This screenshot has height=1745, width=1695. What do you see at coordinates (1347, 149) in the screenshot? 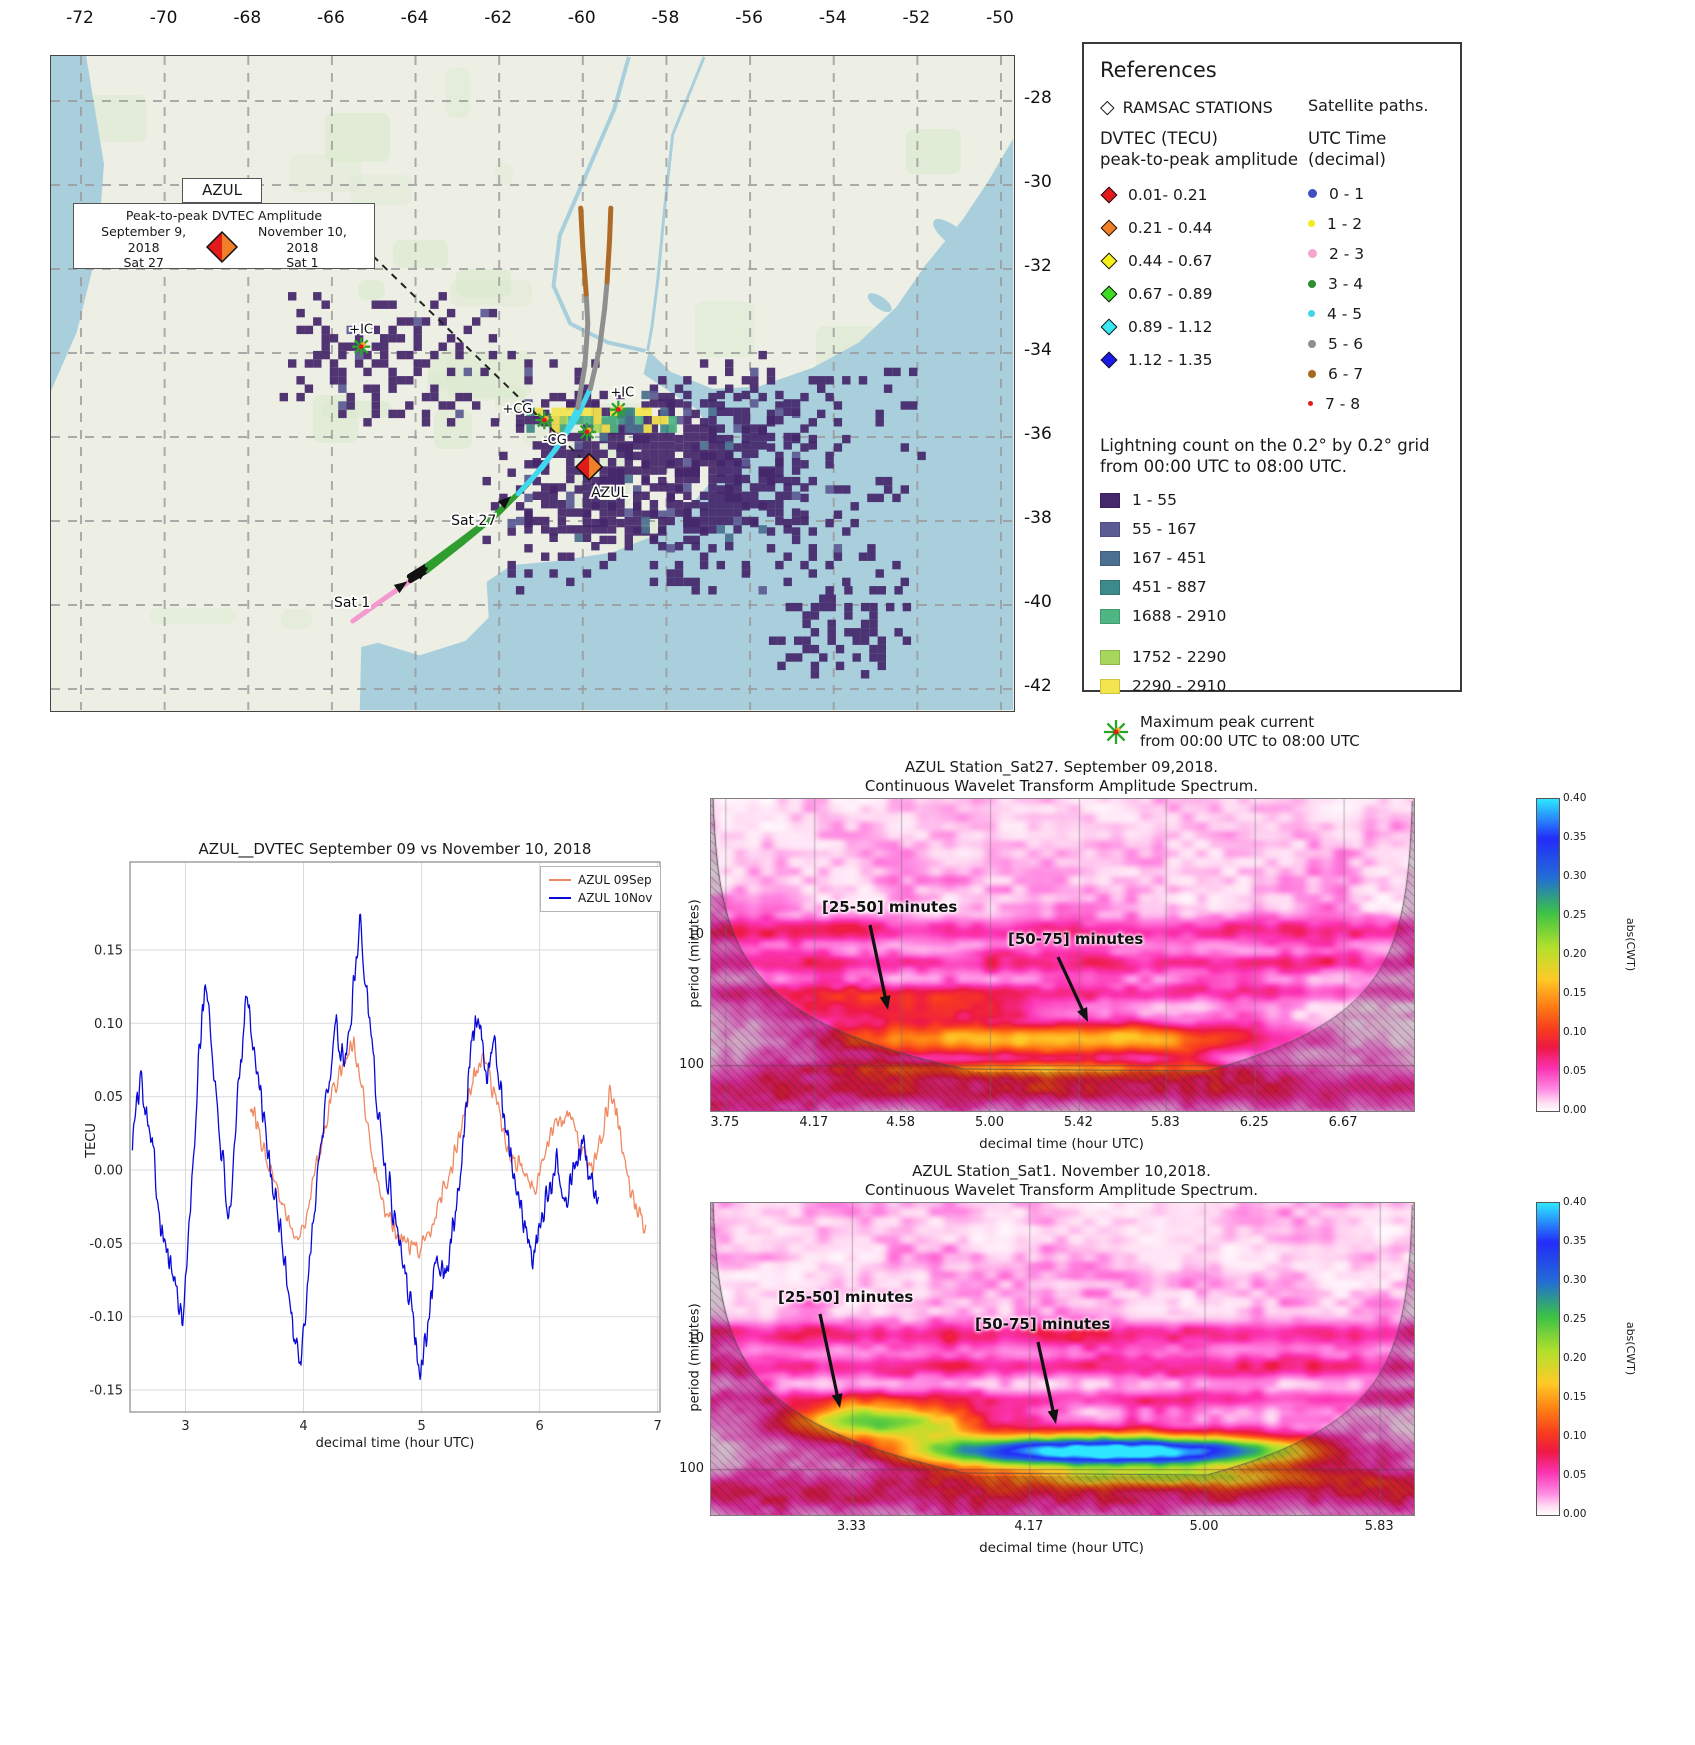
I see `utc-header: UTC Time (decimal)` at bounding box center [1347, 149].